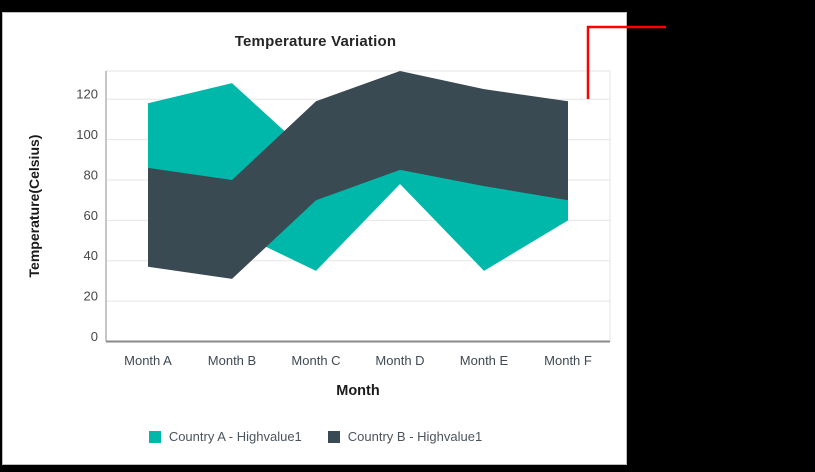 The height and width of the screenshot is (472, 815). What do you see at coordinates (34, 206) in the screenshot?
I see `y-axis-title: Temperature(Celsius)` at bounding box center [34, 206].